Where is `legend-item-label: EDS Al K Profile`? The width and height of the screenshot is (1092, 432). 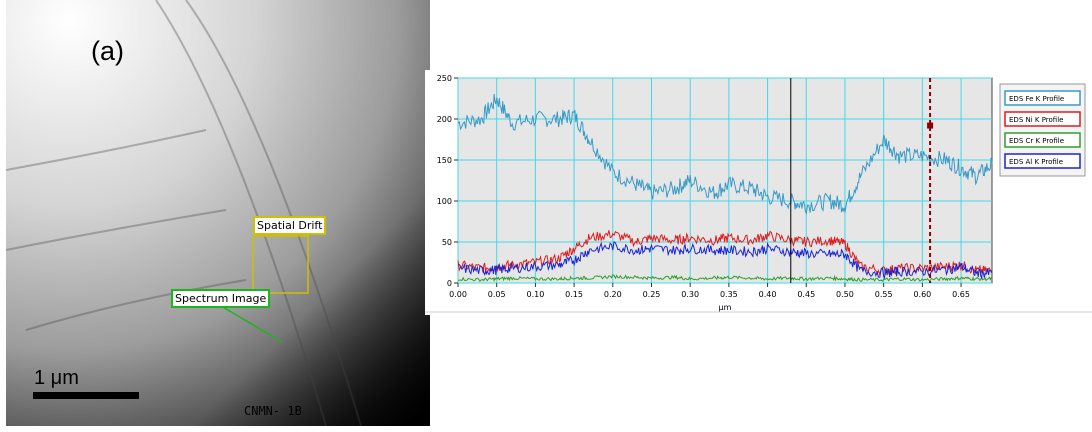
legend-item-label: EDS Al K Profile is located at coordinates (1036, 162).